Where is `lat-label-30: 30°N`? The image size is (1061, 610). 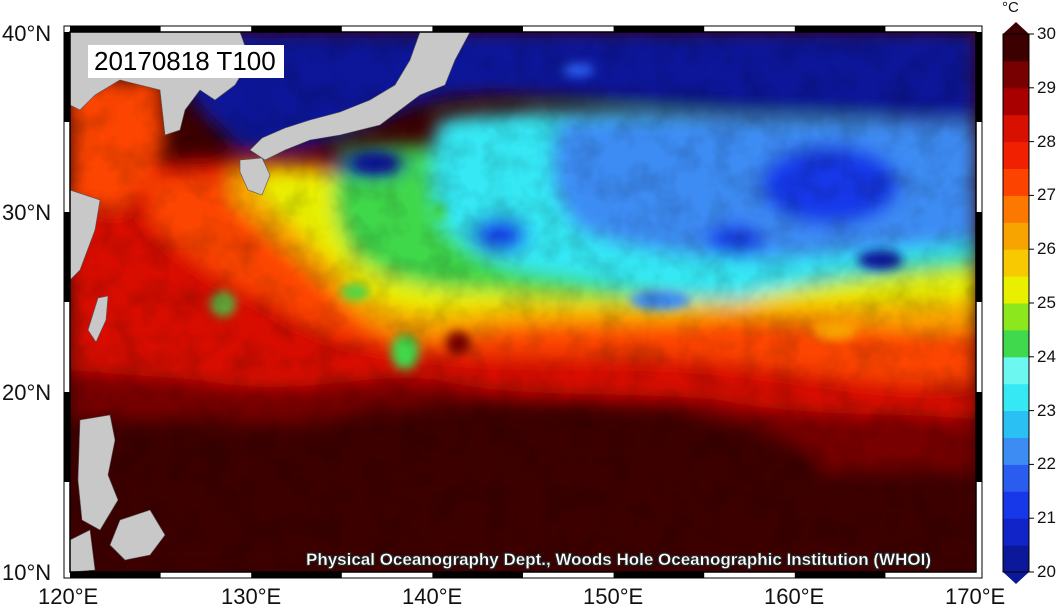 lat-label-30: 30°N is located at coordinates (27, 212).